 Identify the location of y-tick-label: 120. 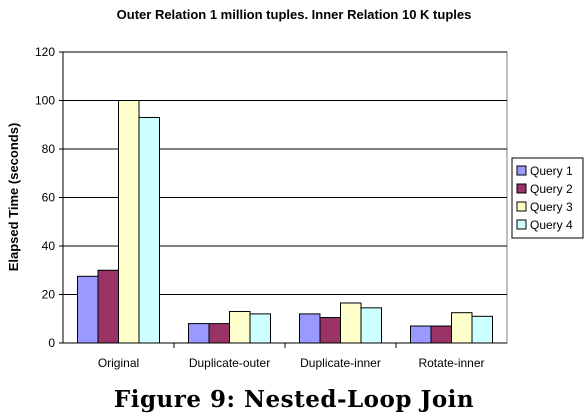
(45, 52).